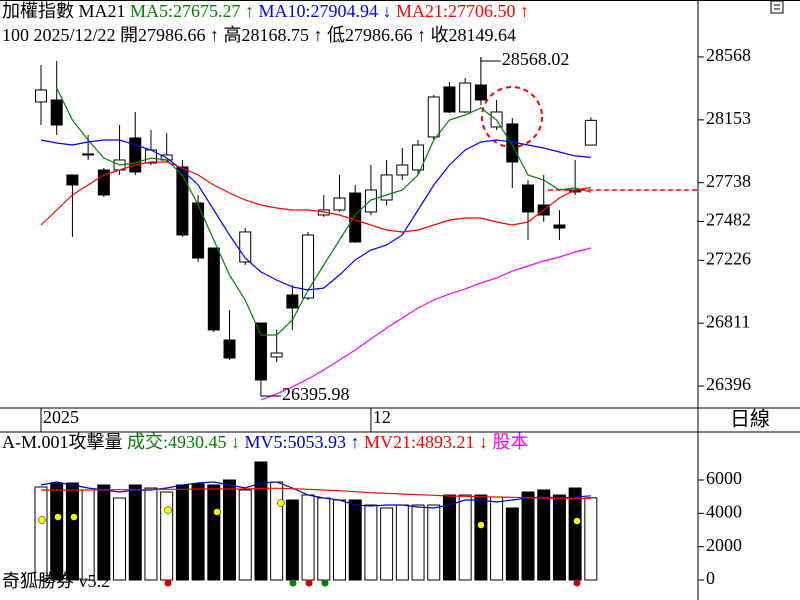 This screenshot has height=600, width=800. What do you see at coordinates (192, 11) in the screenshot?
I see `legend-entry: MA5:27675.27 ↑` at bounding box center [192, 11].